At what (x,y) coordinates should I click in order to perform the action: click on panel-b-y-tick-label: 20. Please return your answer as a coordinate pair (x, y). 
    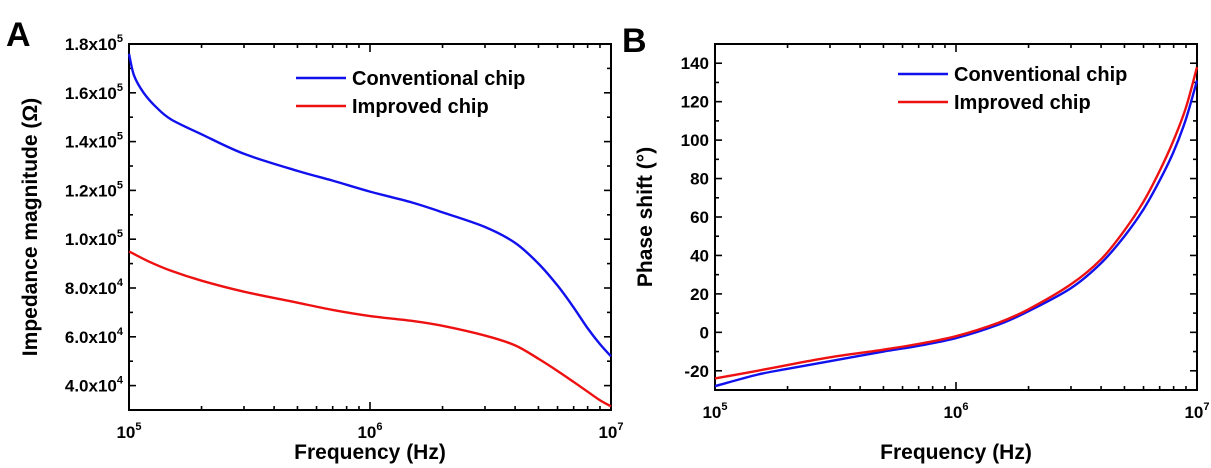
    Looking at the image, I should click on (699, 294).